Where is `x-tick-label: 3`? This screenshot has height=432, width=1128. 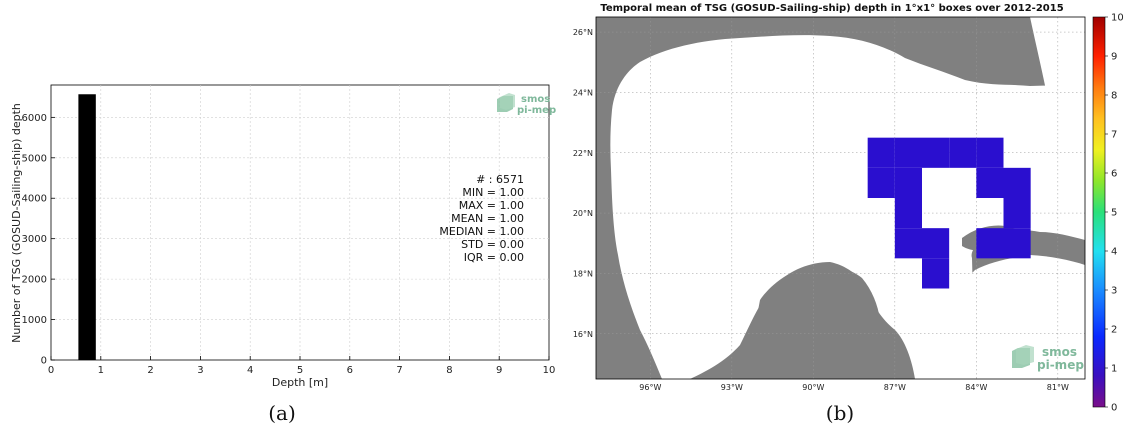
x-tick-label: 3 is located at coordinates (200, 370).